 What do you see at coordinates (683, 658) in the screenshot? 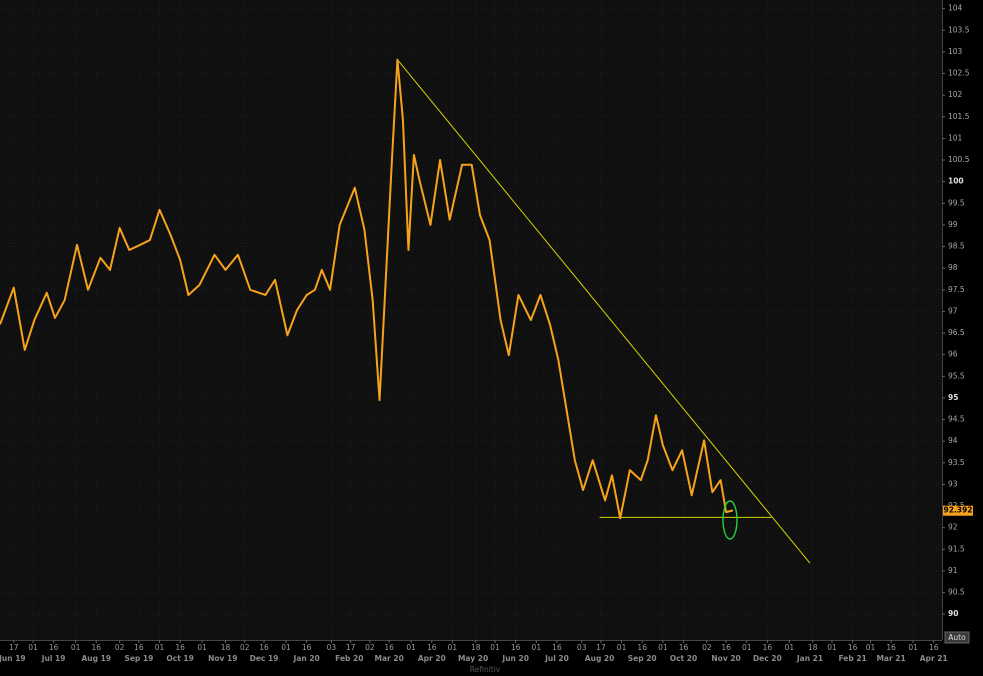
I see `month-label: Oct 20` at bounding box center [683, 658].